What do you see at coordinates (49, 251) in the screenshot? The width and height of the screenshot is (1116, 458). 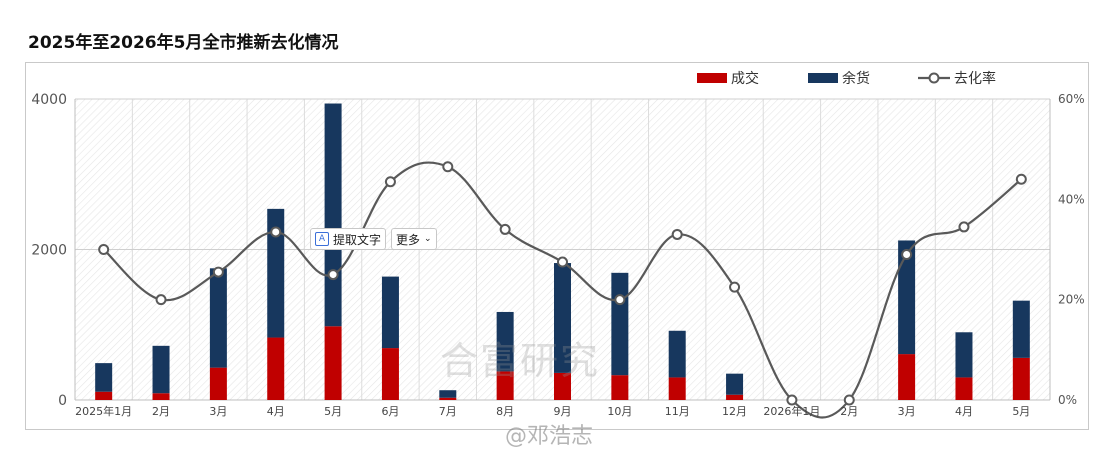 I see `y-tick-label: 2000` at bounding box center [49, 251].